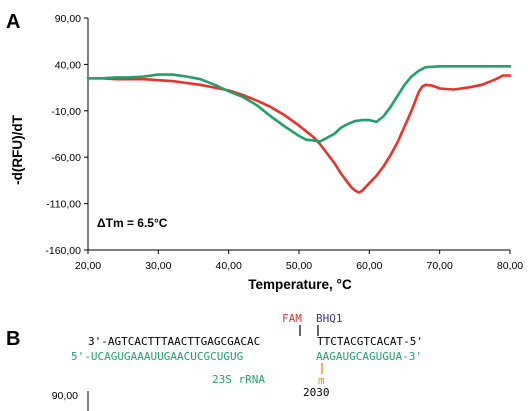 This screenshot has width=528, height=411. I want to click on rrna-sequence-left: 5'-UCAGUGAAAUUGAACUCGCUGUG, so click(157, 356).